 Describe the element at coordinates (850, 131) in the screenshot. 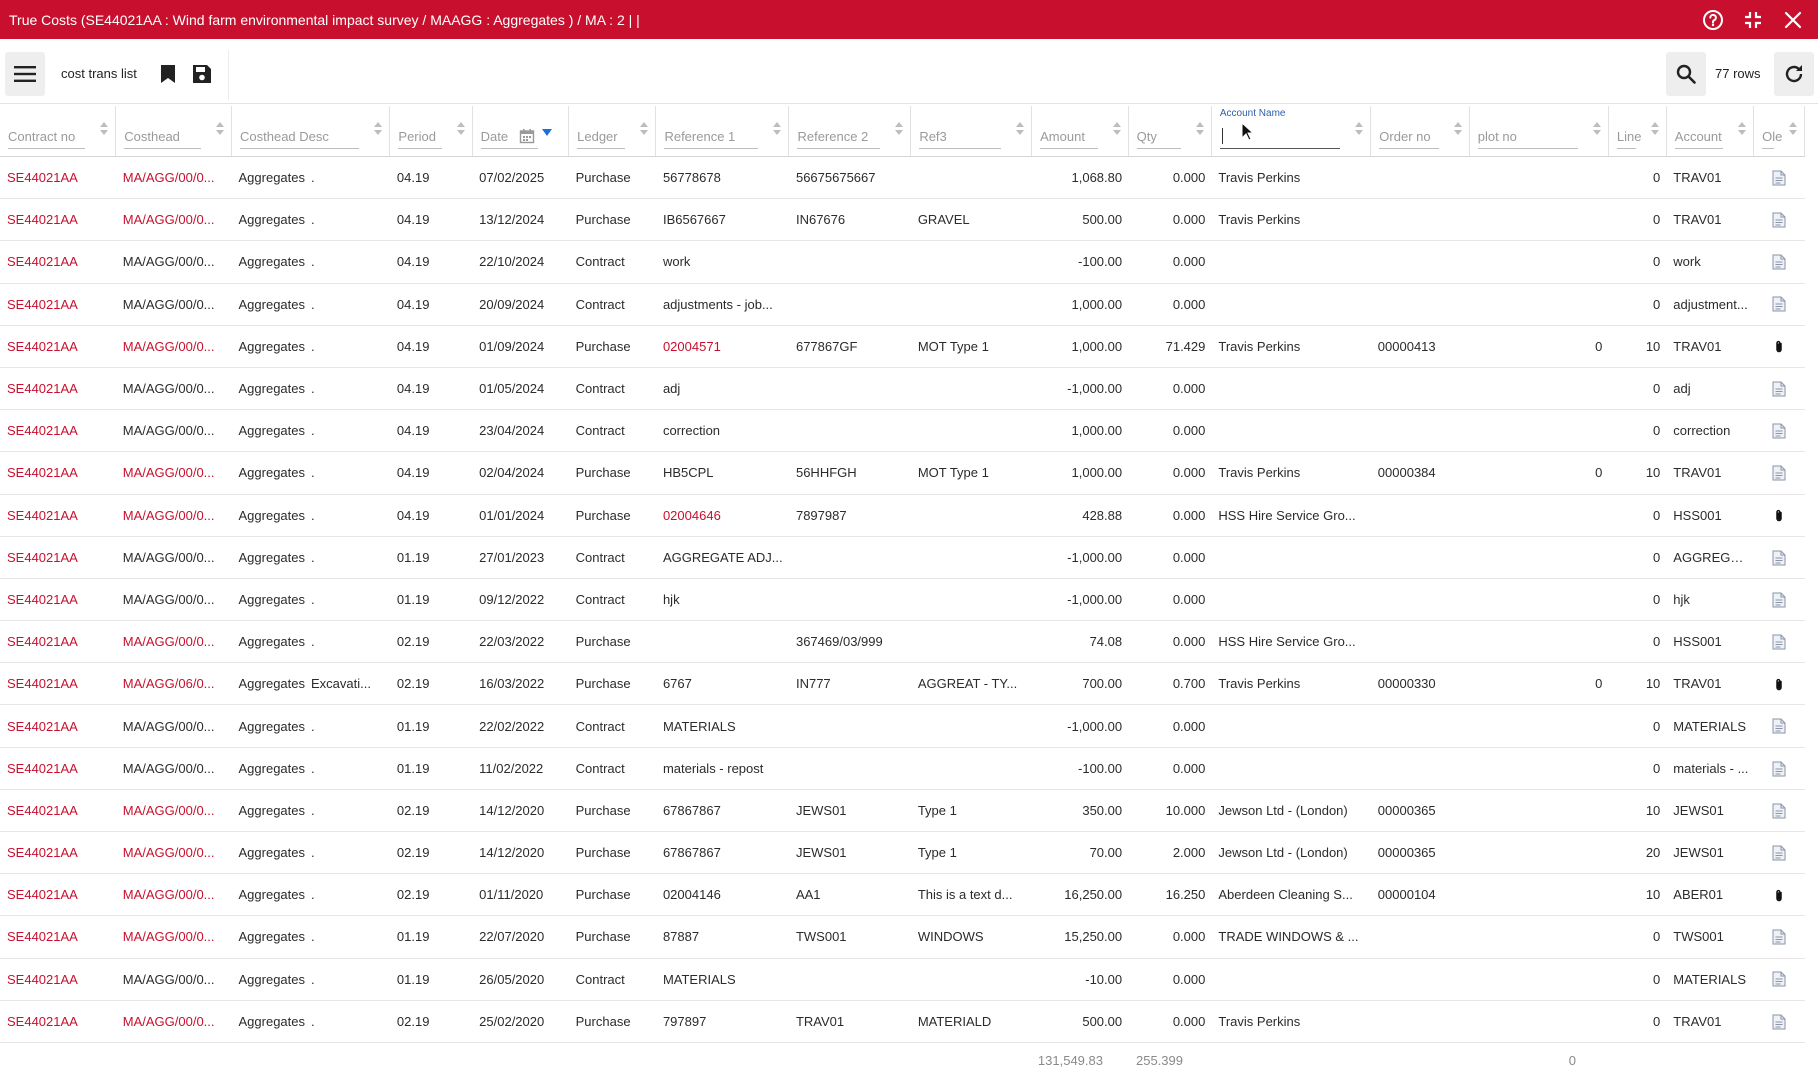

I see `column-header-reference-2: Reference 2` at that location.